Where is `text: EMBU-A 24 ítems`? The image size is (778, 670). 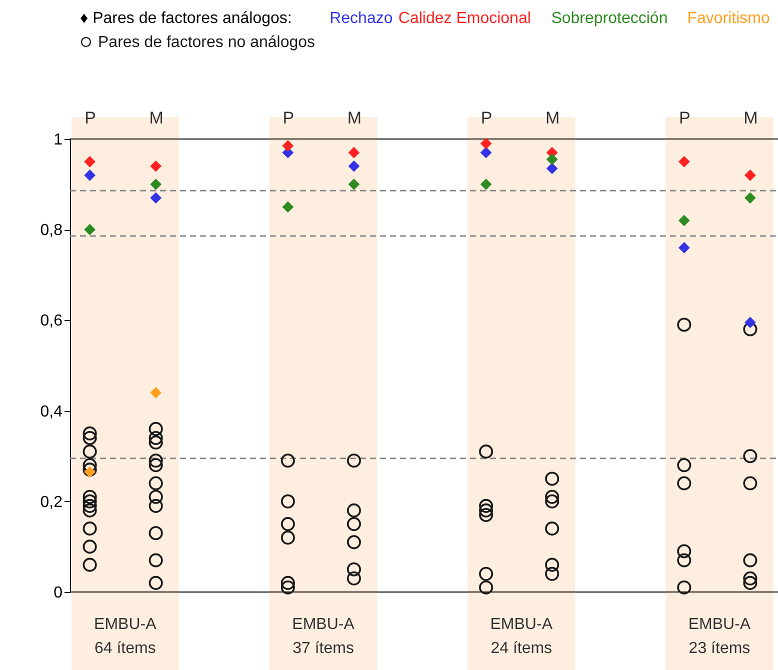 text: EMBU-A 24 ítems is located at coordinates (521, 636).